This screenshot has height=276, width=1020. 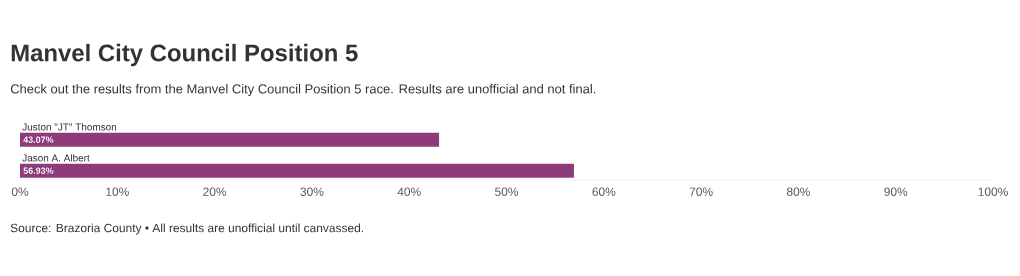 What do you see at coordinates (701, 191) in the screenshot?
I see `x-tick-label: 70%` at bounding box center [701, 191].